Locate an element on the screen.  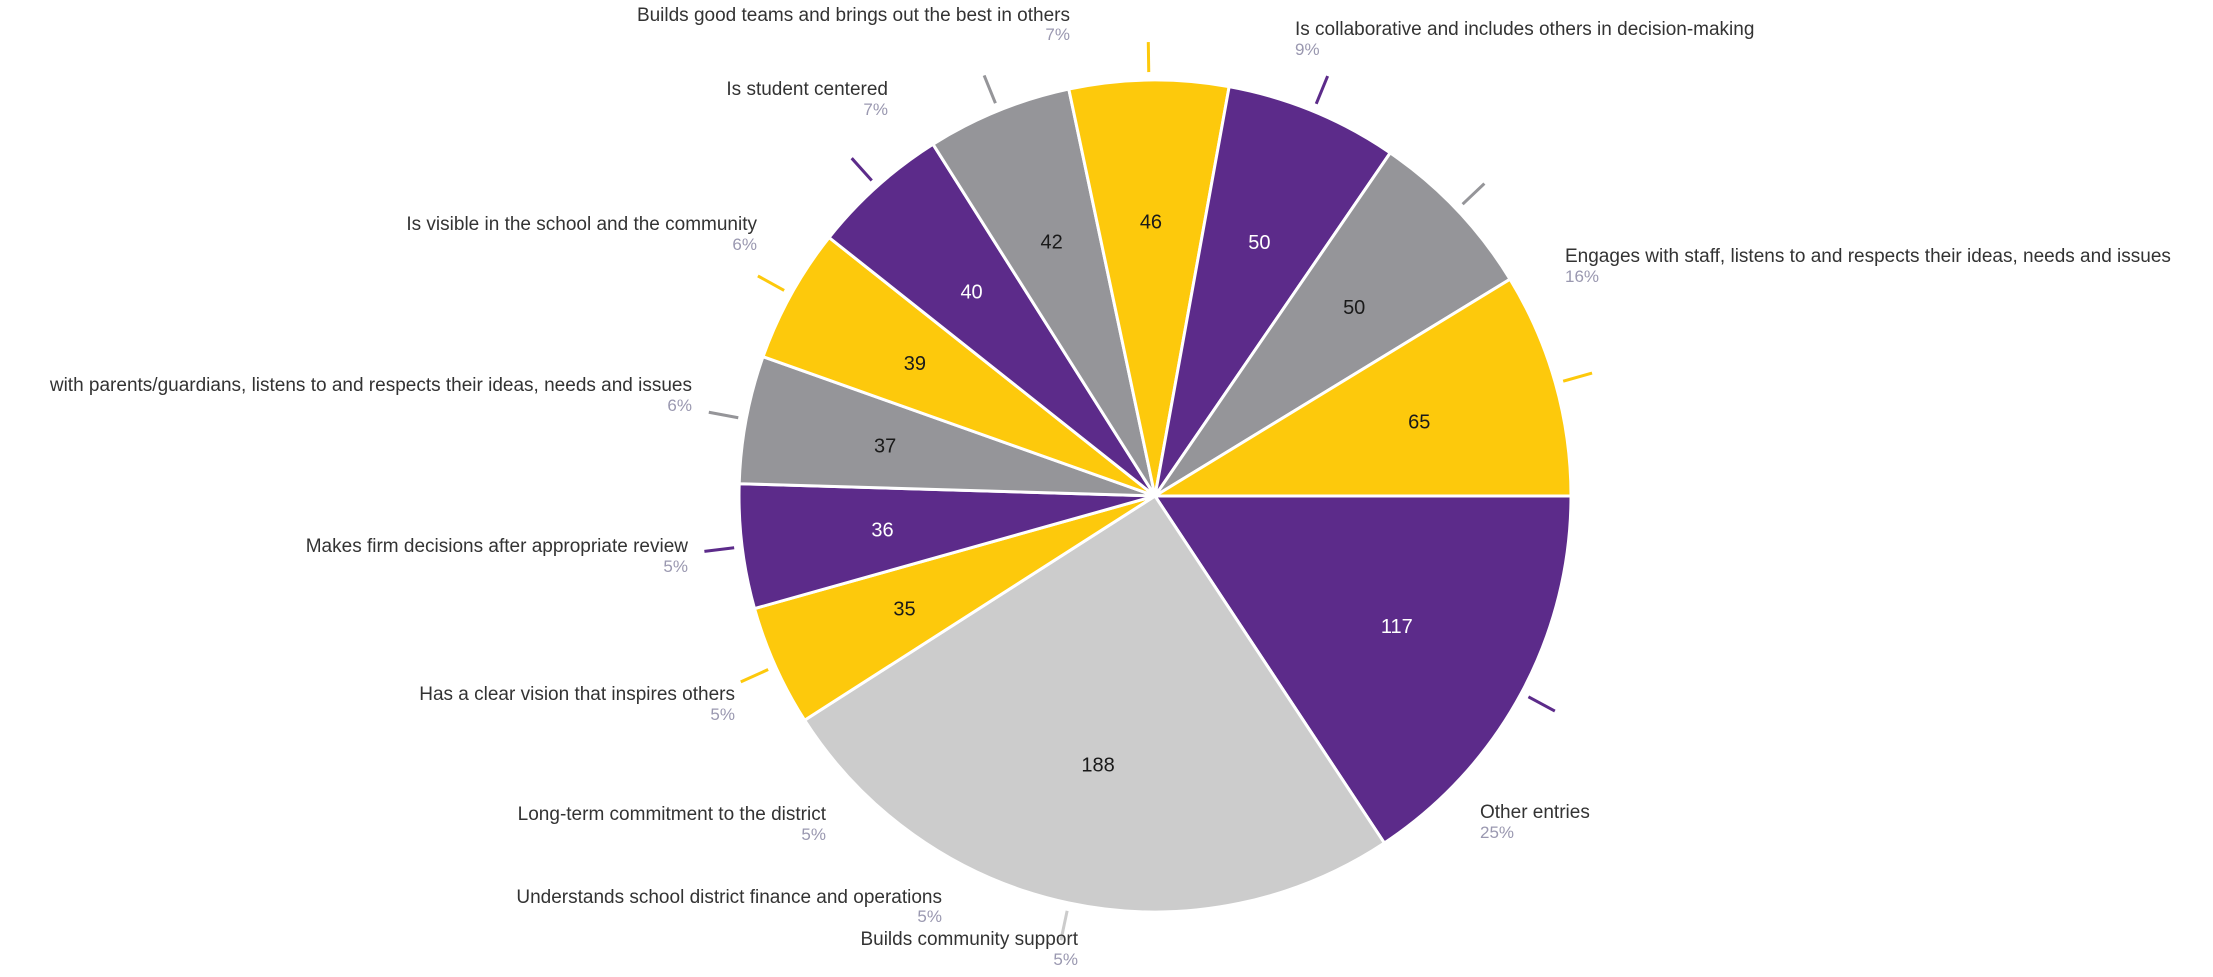
percent-label-with-parents-guardians-listens-to-and-re: 6% is located at coordinates (679, 405).